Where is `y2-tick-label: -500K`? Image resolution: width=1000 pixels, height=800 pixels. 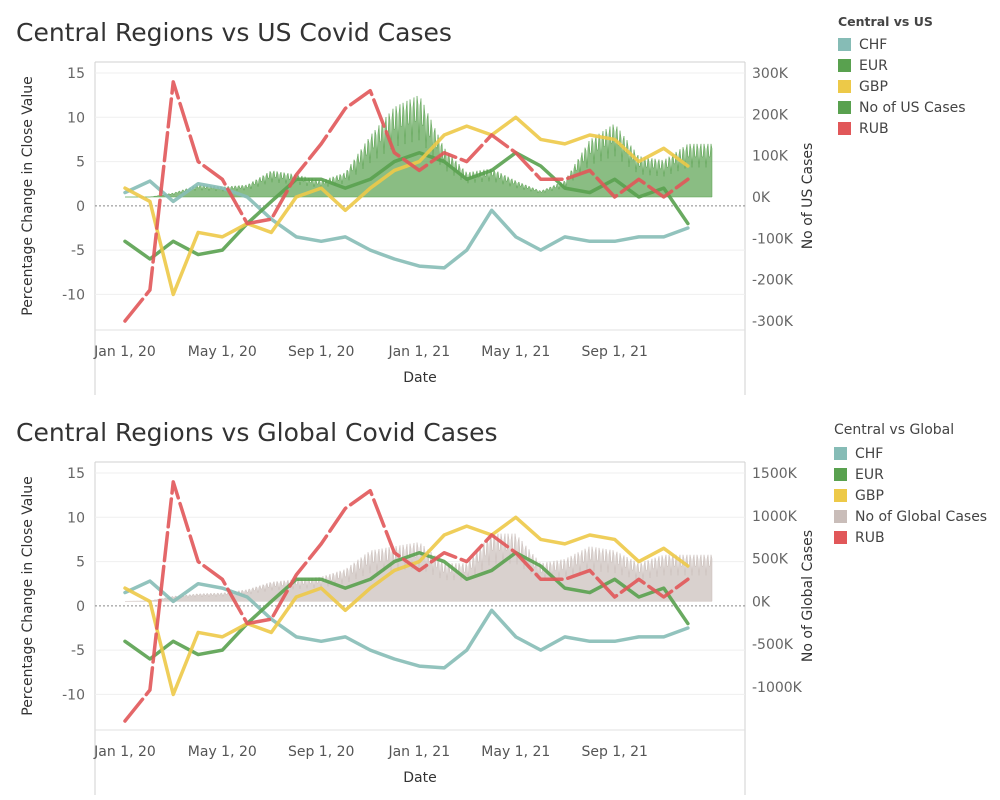 y2-tick-label: -500K is located at coordinates (773, 645).